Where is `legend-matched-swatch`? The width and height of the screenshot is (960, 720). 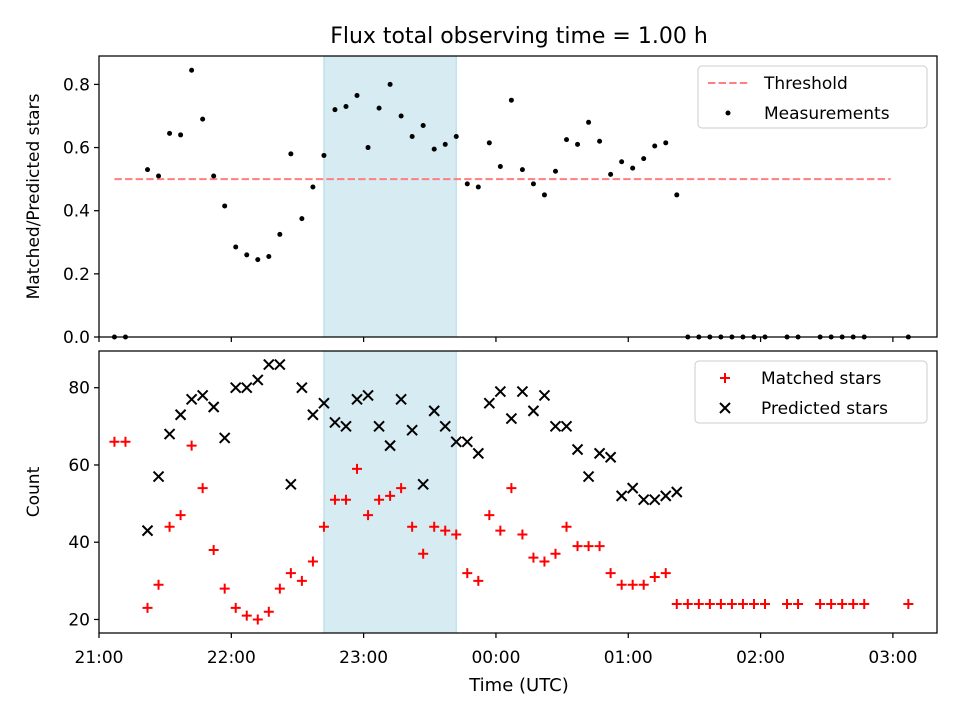
legend-matched-swatch is located at coordinates (725, 378).